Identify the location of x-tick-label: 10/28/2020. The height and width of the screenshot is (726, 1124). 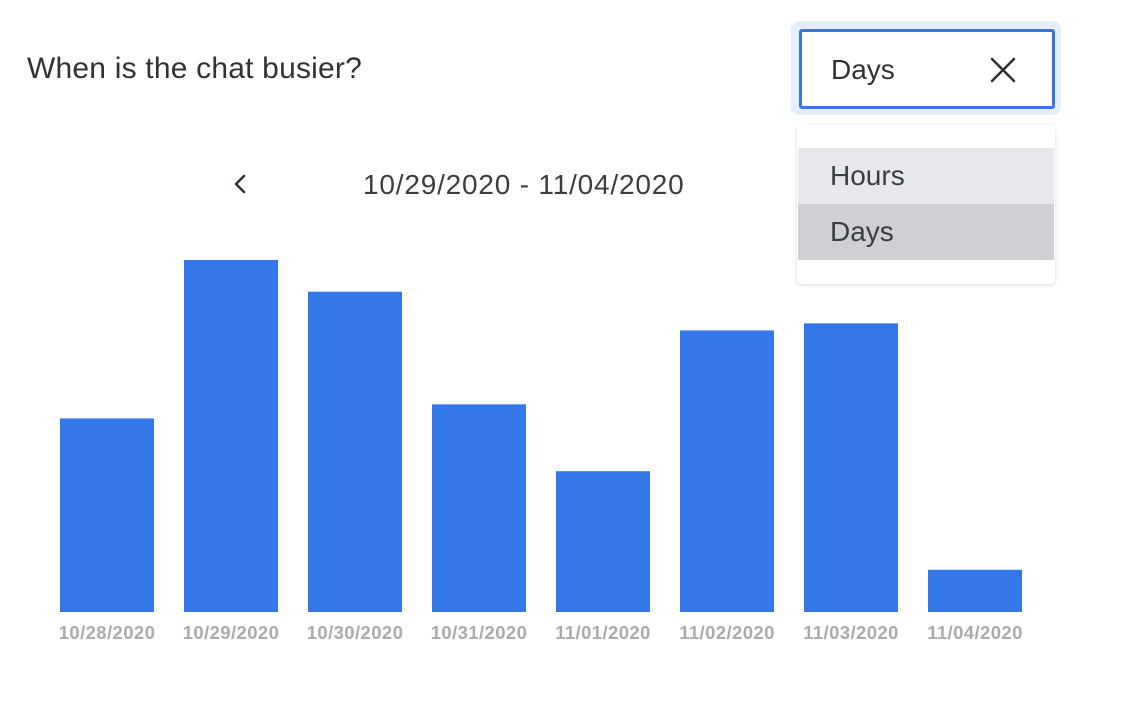
(107, 632).